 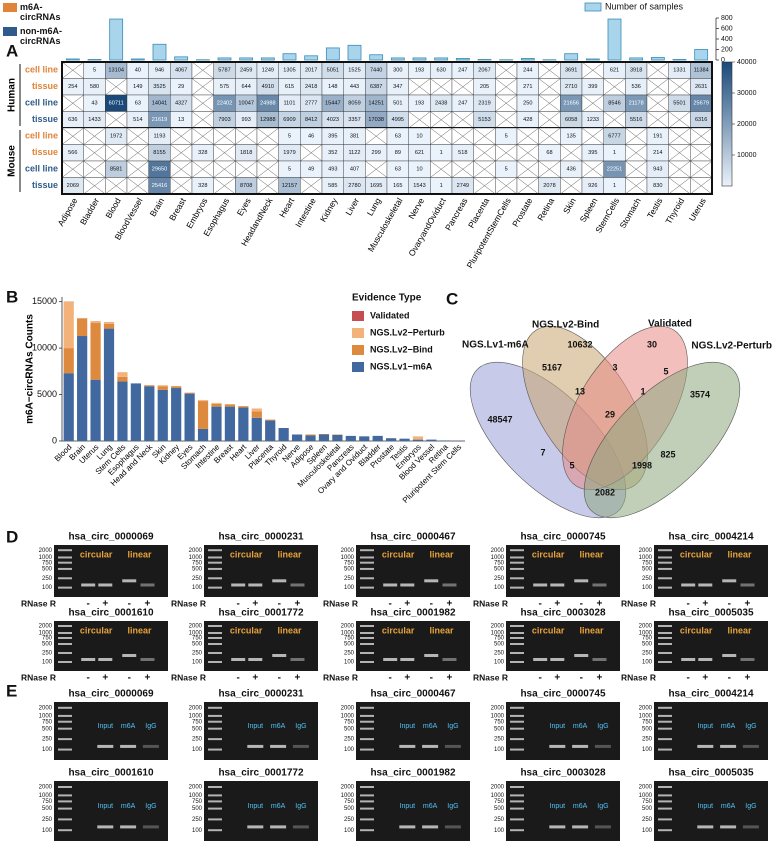 What do you see at coordinates (289, 104) in the screenshot?
I see `cell-label: 1101` at bounding box center [289, 104].